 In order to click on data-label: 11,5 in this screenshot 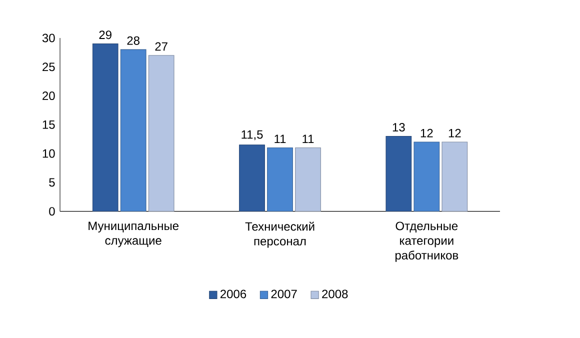, I will do `click(252, 135)`.